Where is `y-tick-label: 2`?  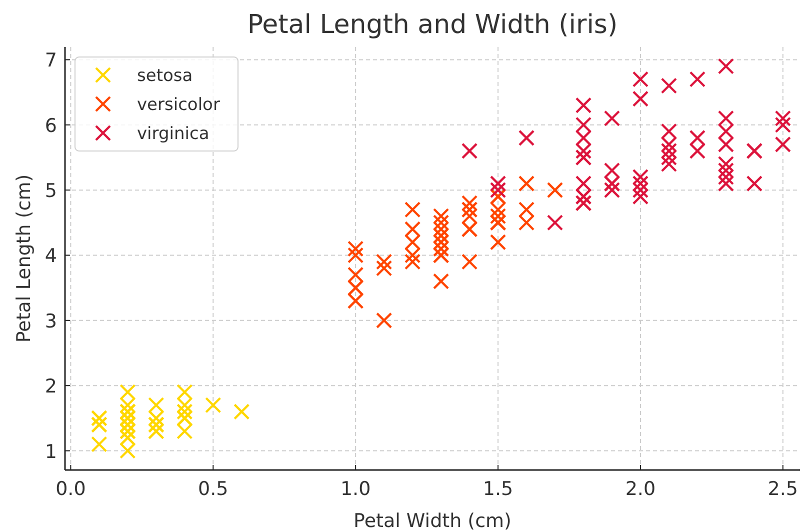 y-tick-label: 2 is located at coordinates (50, 387).